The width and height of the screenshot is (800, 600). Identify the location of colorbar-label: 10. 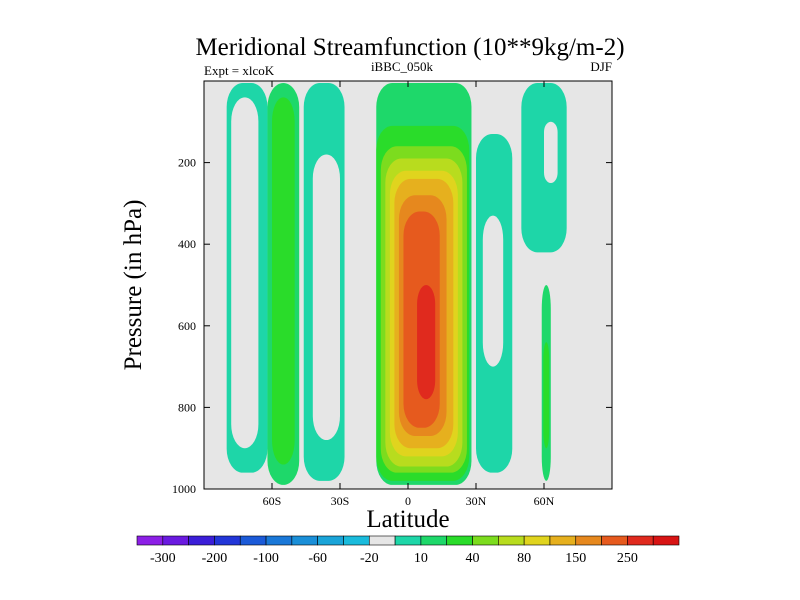
(421, 558).